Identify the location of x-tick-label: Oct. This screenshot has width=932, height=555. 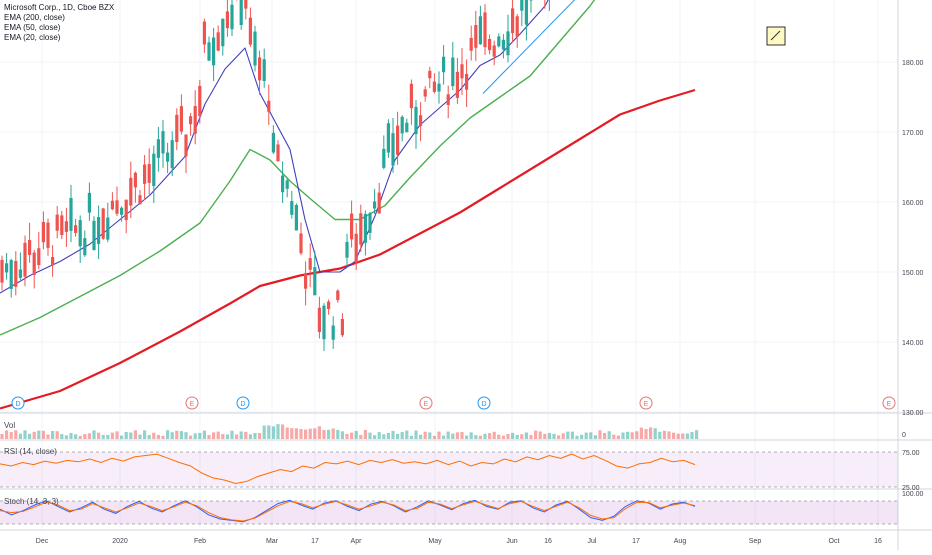
(834, 541).